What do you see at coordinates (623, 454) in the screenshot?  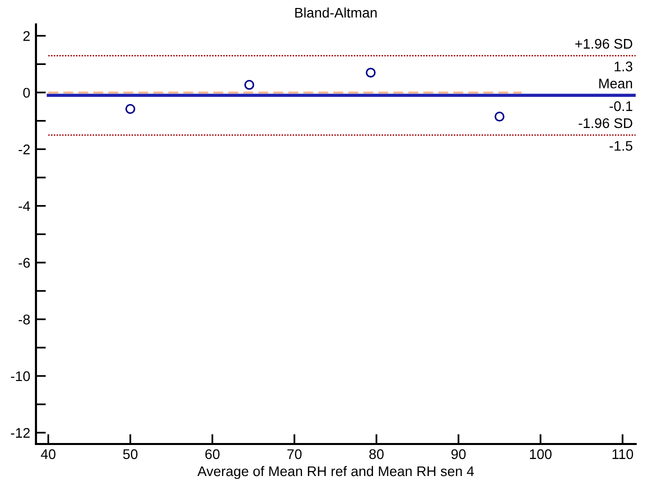 I see `x-tick-label: 110` at bounding box center [623, 454].